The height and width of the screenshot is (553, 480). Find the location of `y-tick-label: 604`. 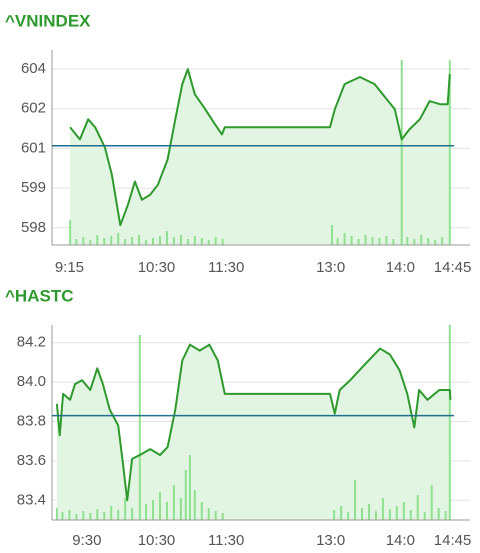

y-tick-label: 604 is located at coordinates (33, 68).